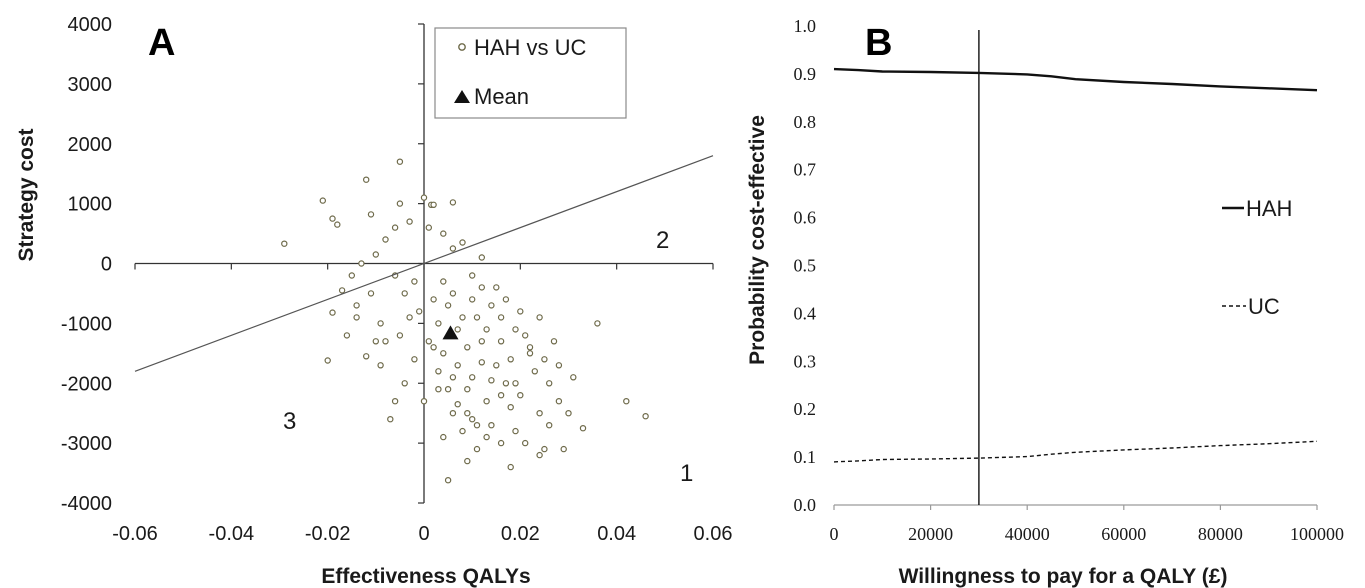  Describe the element at coordinates (1269, 208) in the screenshot. I see `legend-label-hah: HAH` at that location.